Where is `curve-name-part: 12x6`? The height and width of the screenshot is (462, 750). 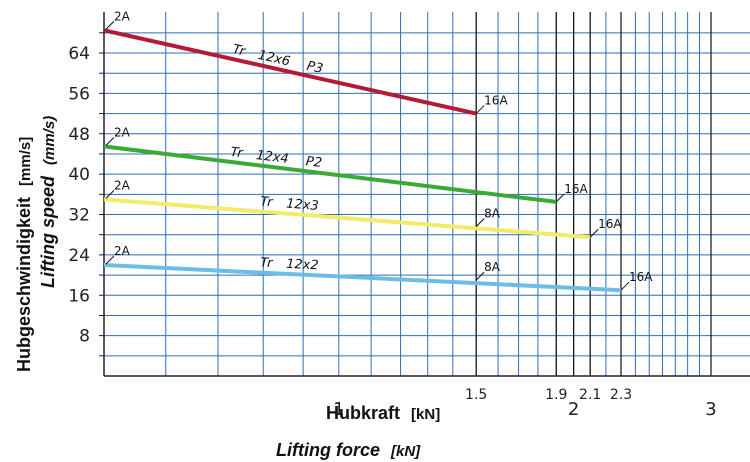 curve-name-part: 12x6 is located at coordinates (273, 59).